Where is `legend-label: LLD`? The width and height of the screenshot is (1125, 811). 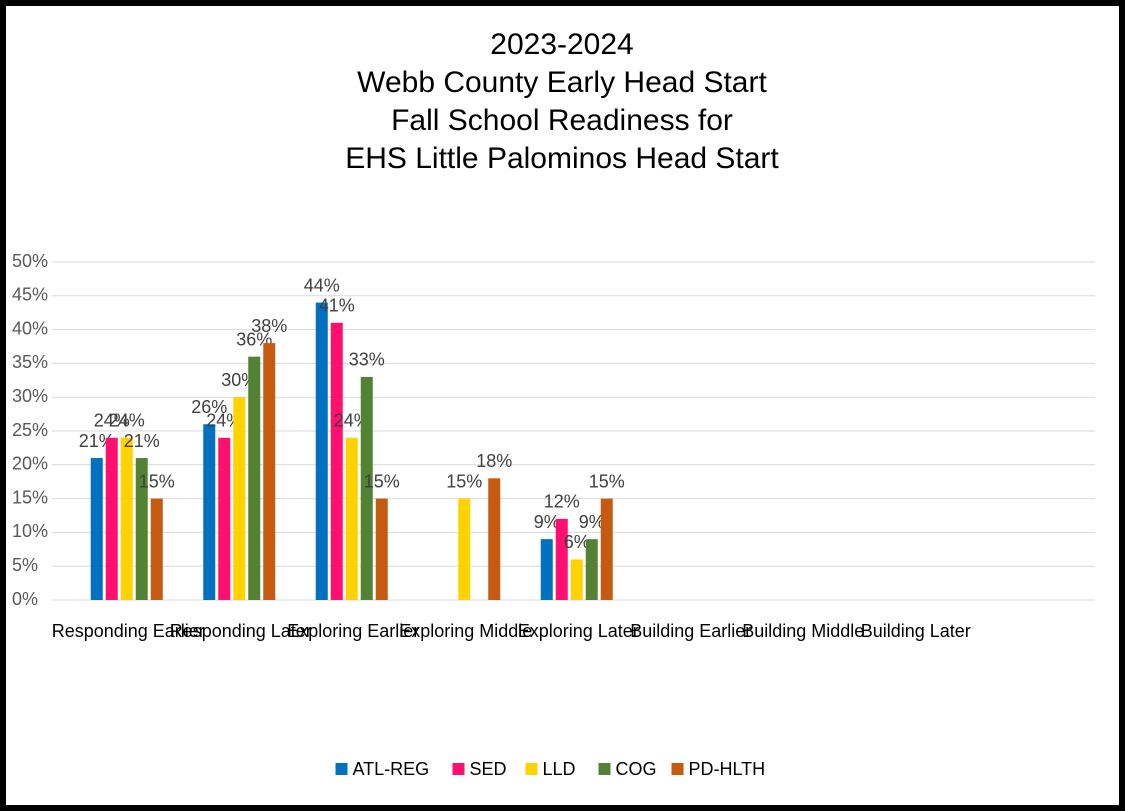
legend-label: LLD is located at coordinates (559, 769).